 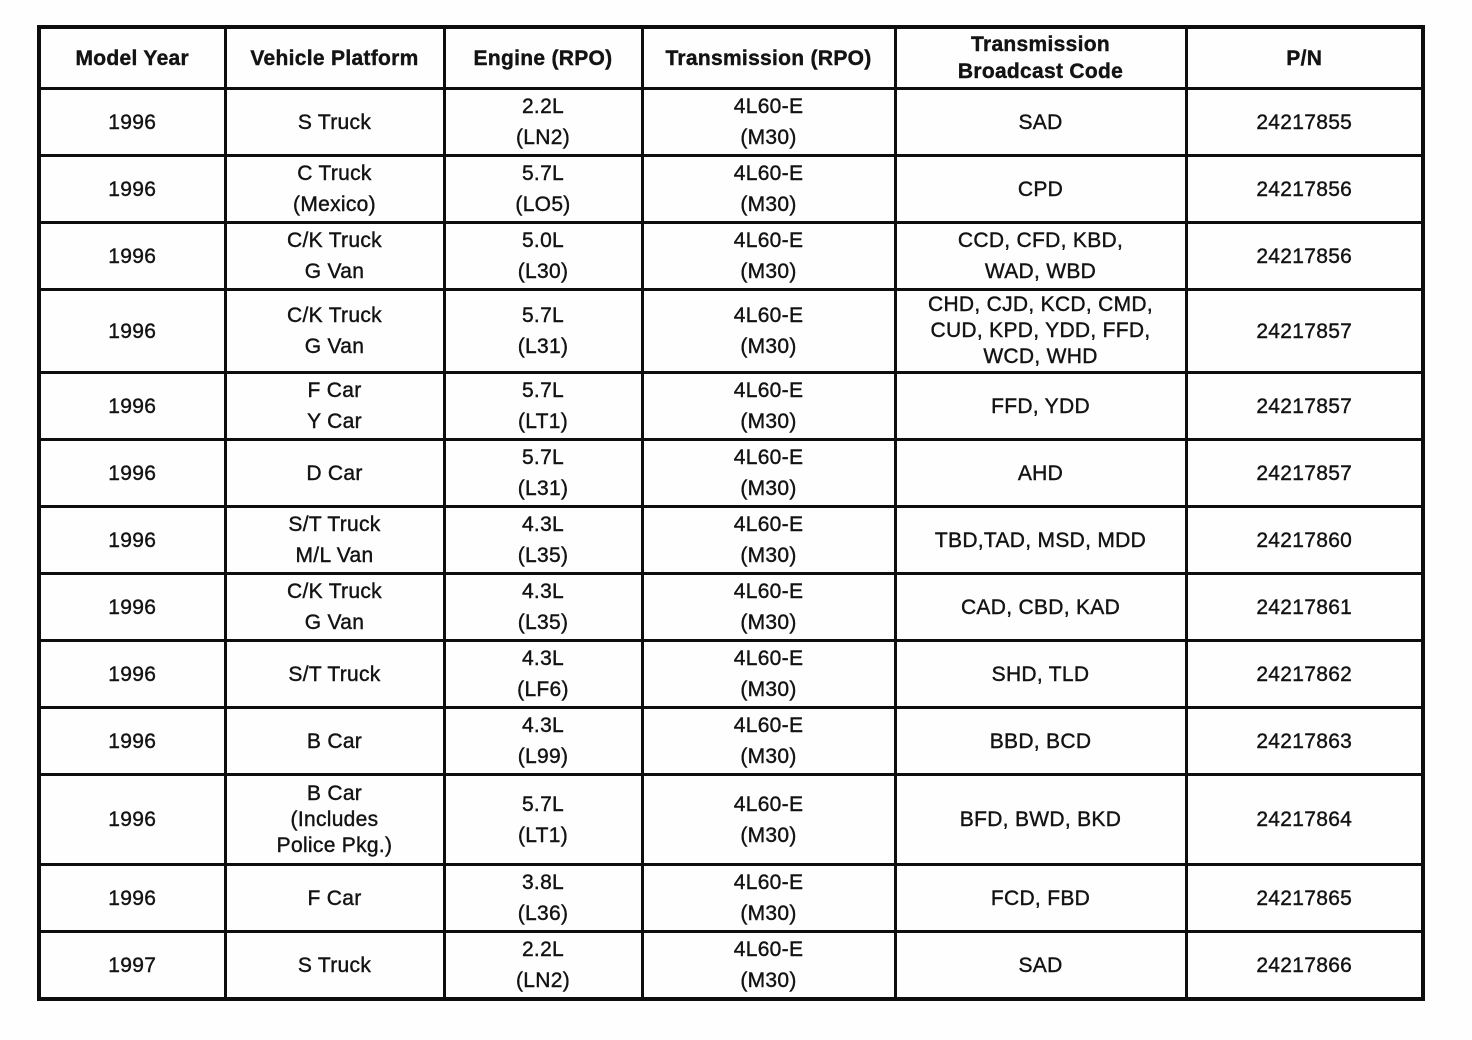 What do you see at coordinates (334, 898) in the screenshot?
I see `cell-vehicle-platform: F Car` at bounding box center [334, 898].